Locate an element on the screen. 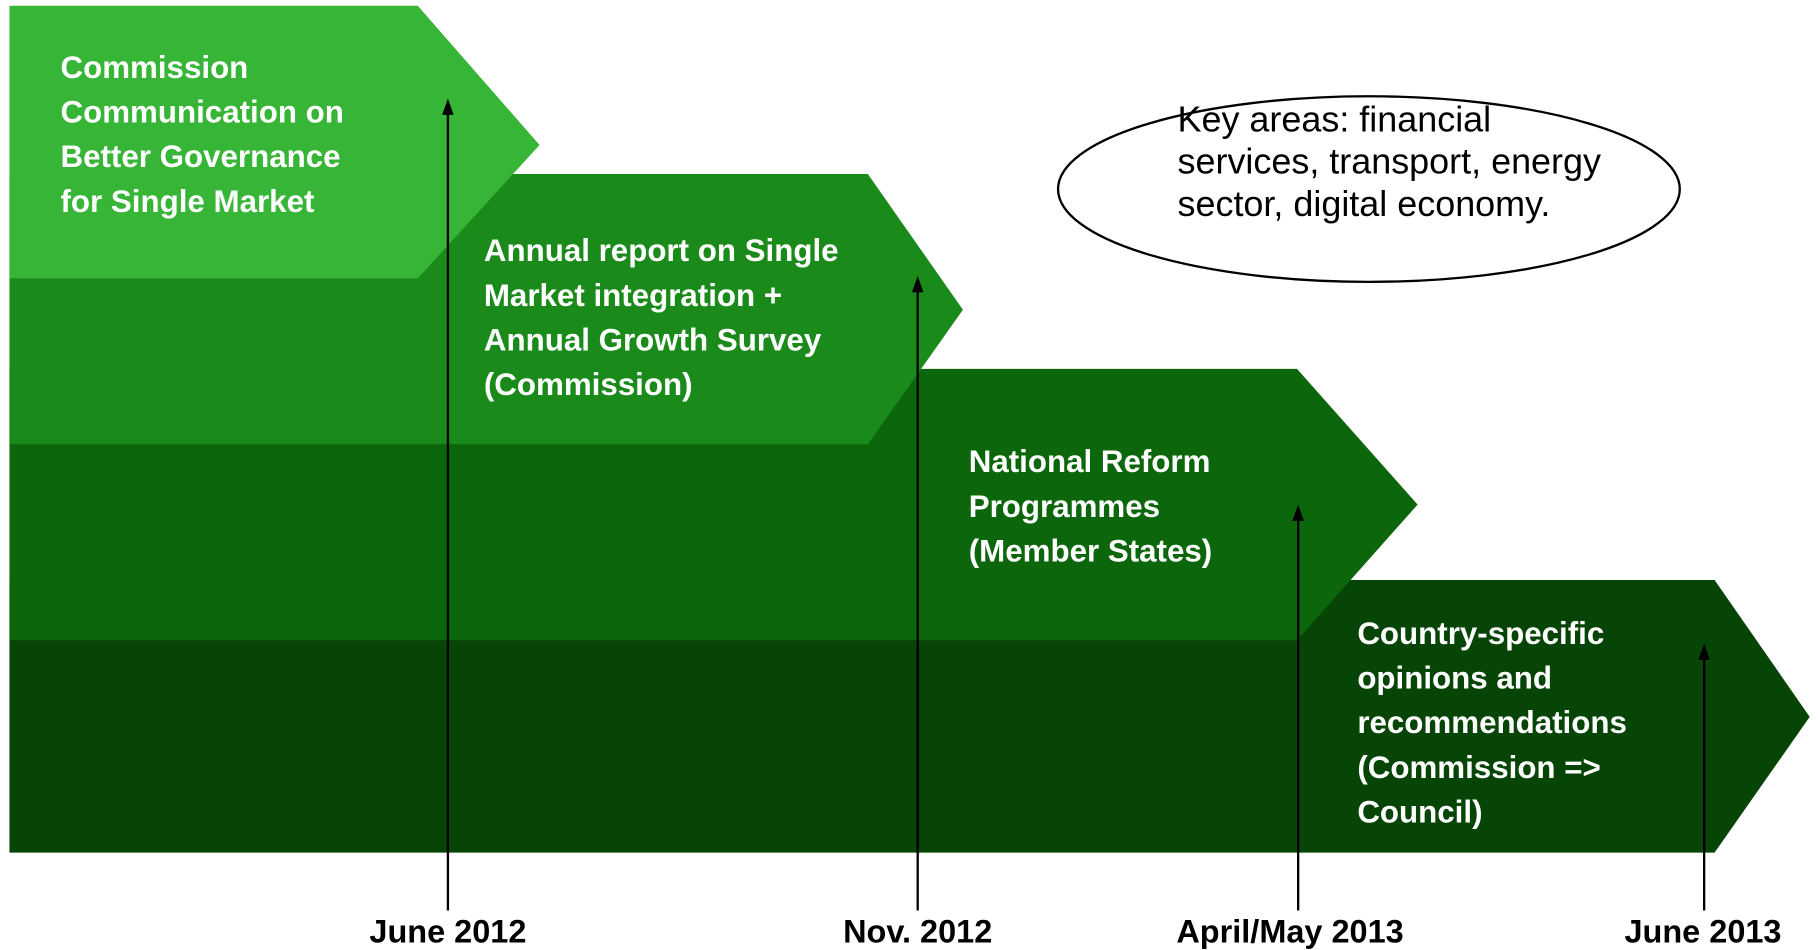 The image size is (1818, 950). step-text: (Member States) is located at coordinates (1090, 551).